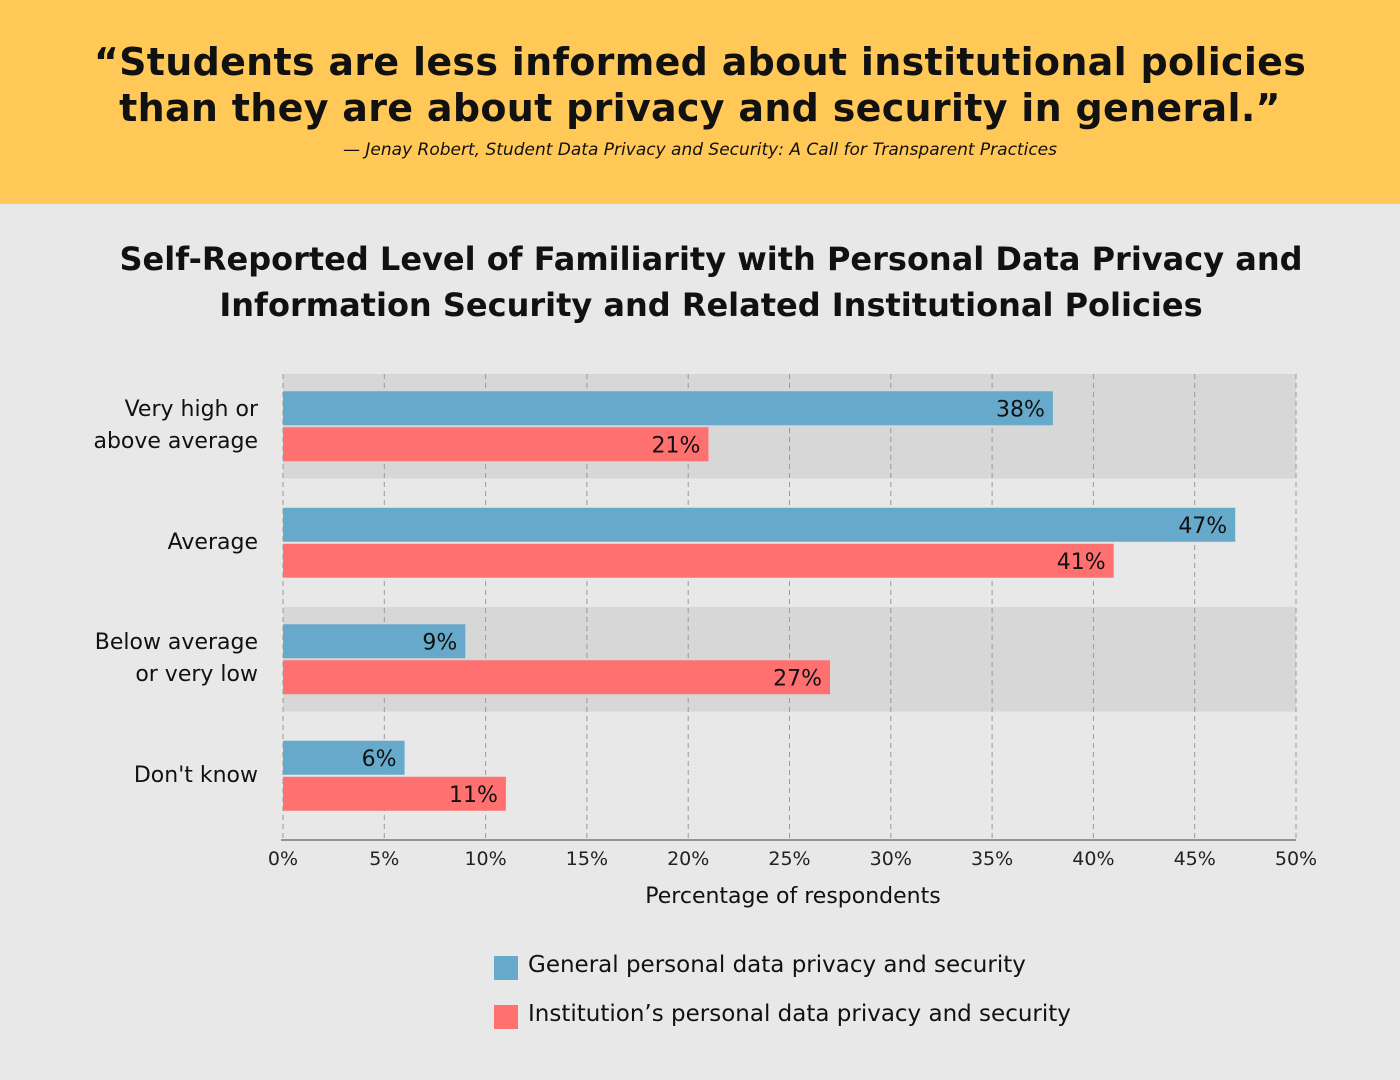 This screenshot has height=1080, width=1400. Describe the element at coordinates (688, 859) in the screenshot. I see `x-tick-label-4: 20%` at that location.